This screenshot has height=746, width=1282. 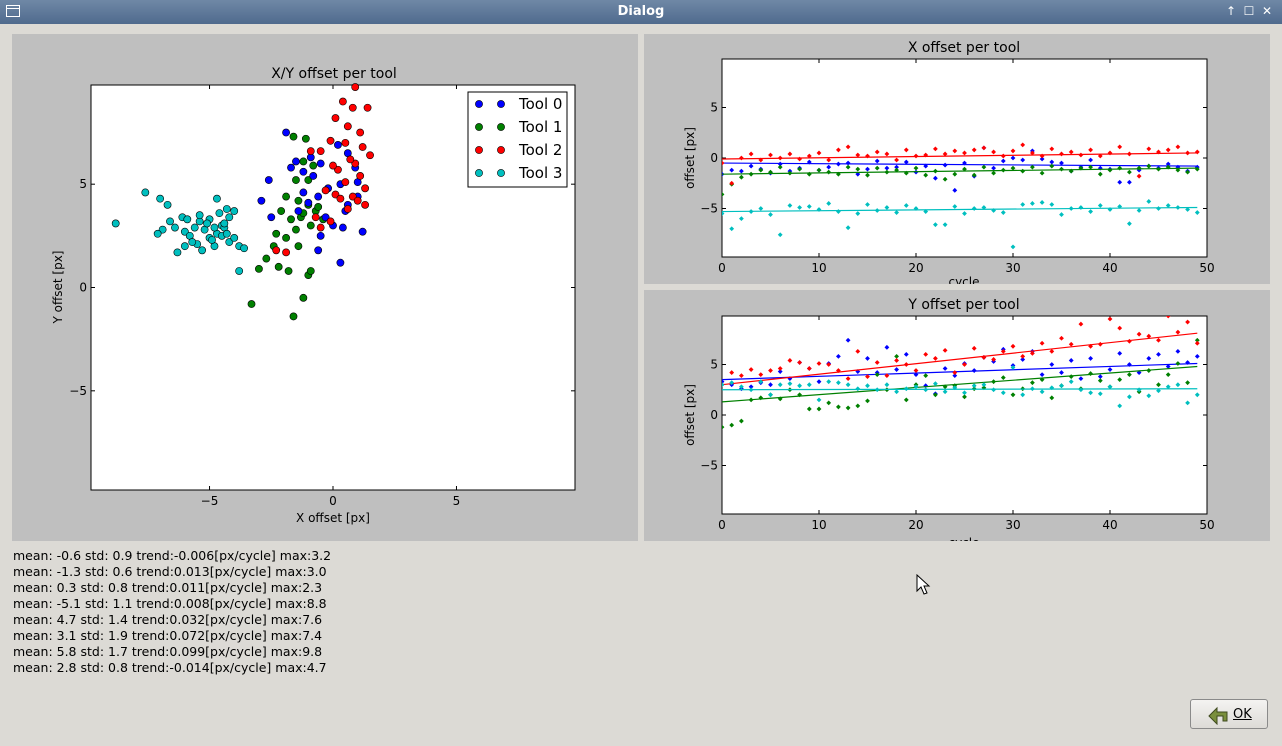 What do you see at coordinates (13, 11) in the screenshot?
I see `window-menu-icon` at bounding box center [13, 11].